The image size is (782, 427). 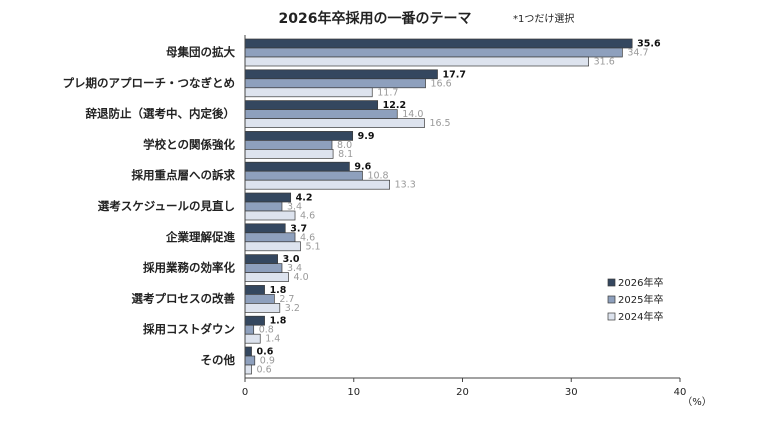 What do you see at coordinates (189, 329) in the screenshot?
I see `category-label: 採用コストダウン` at bounding box center [189, 329].